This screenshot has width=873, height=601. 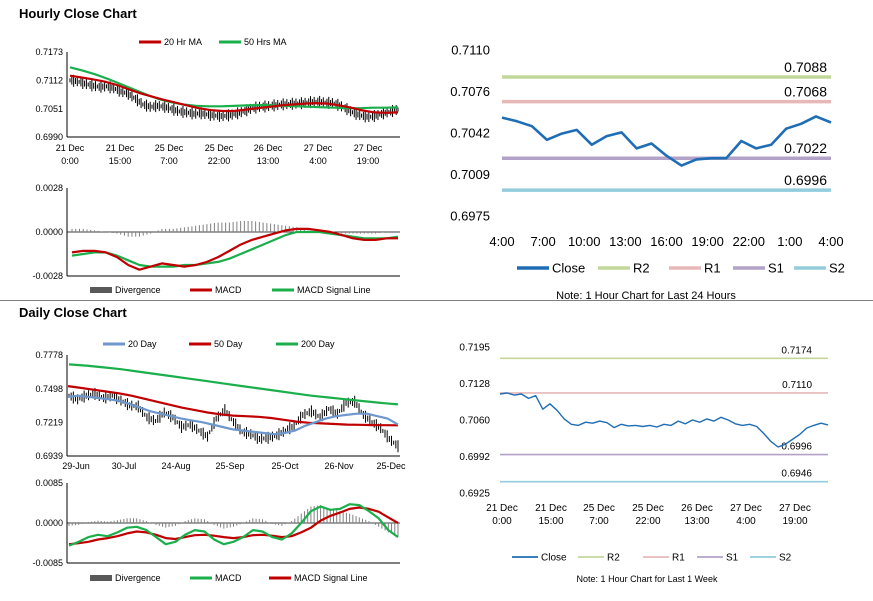 I want to click on hourly-price-xtick-time: 15:00, so click(x=120, y=161).